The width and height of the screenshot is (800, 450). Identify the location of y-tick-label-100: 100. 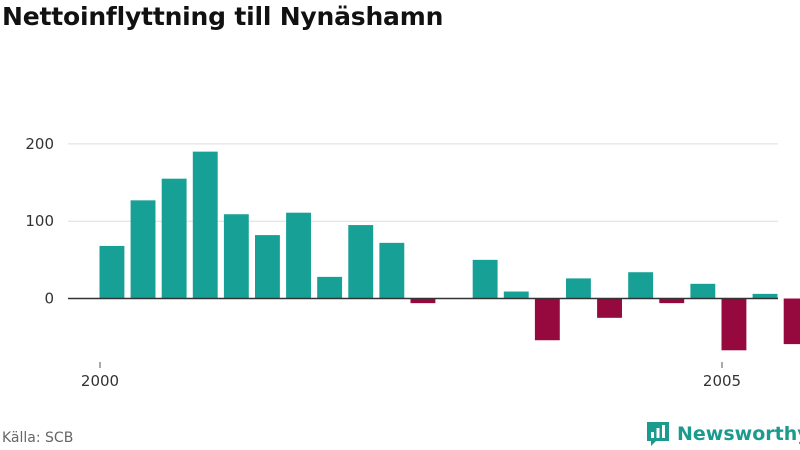
(39, 221).